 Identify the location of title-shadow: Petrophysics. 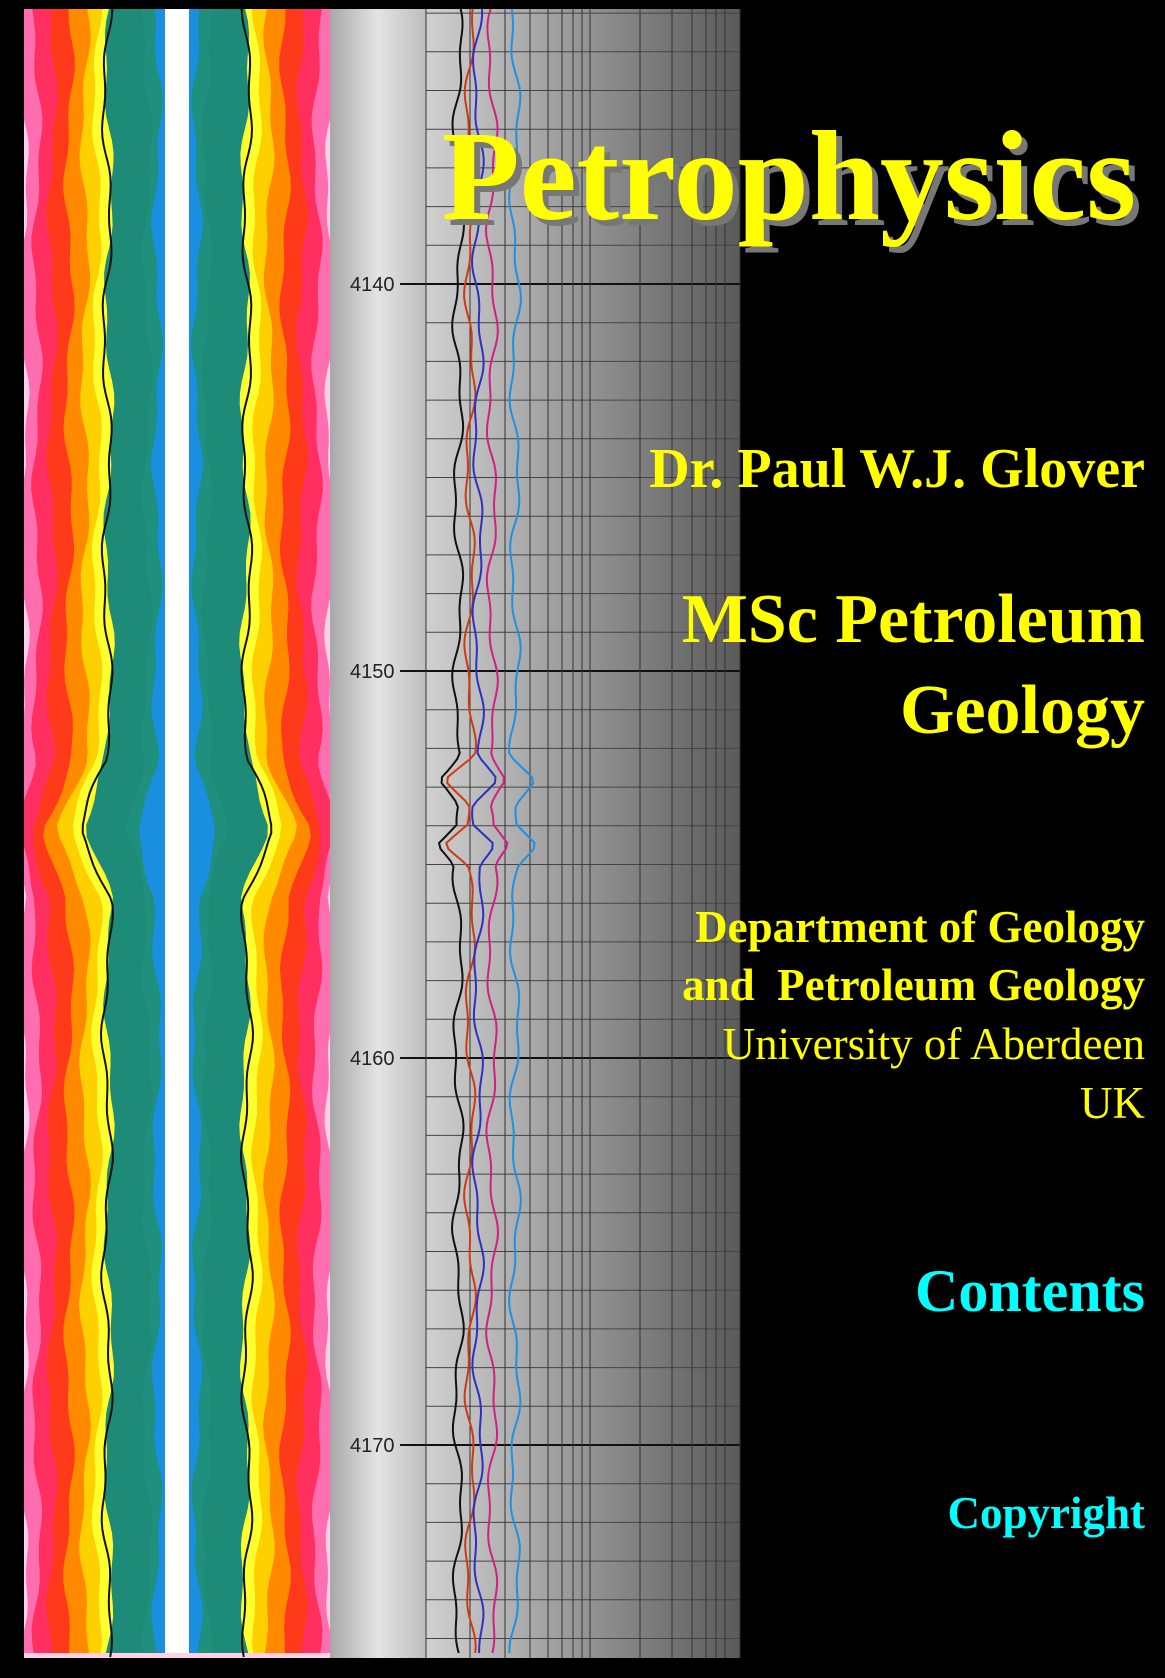
(795, 182).